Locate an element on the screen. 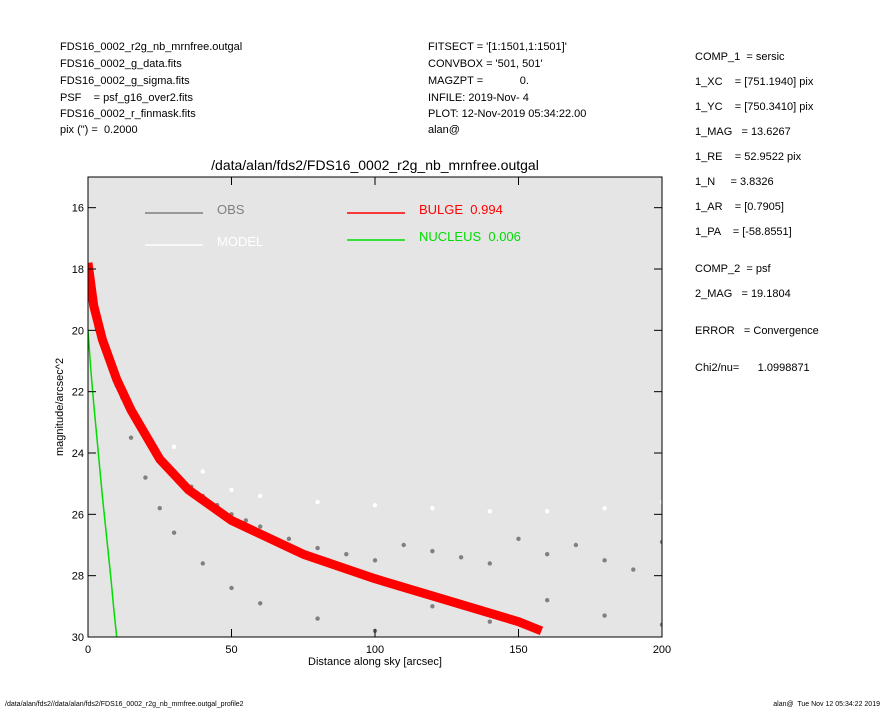 The image size is (885, 713). legend-label: MODEL is located at coordinates (240, 241).